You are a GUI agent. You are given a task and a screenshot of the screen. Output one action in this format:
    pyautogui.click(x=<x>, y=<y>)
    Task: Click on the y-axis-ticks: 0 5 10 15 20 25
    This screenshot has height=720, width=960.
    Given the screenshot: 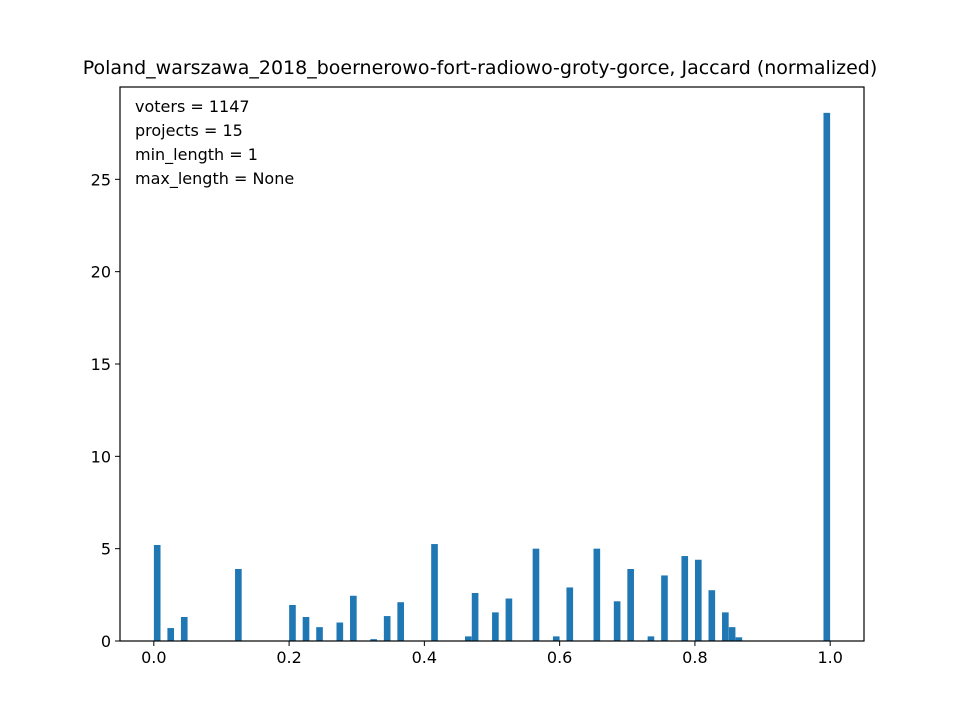 What is the action you would take?
    pyautogui.click(x=105, y=410)
    